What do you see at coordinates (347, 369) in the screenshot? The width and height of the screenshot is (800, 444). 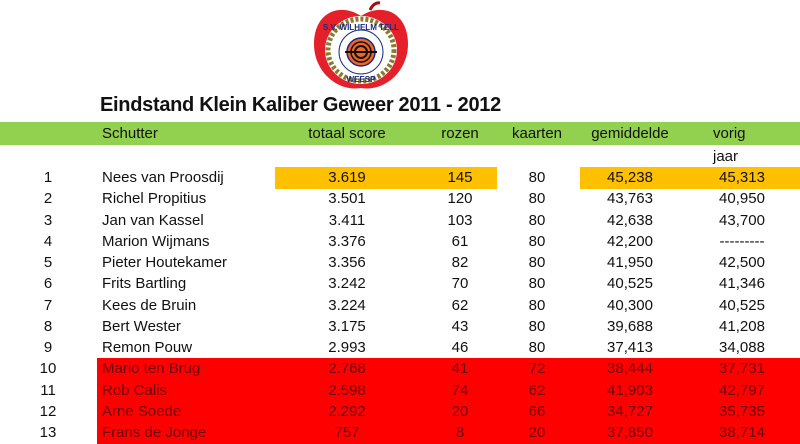 I see `score-cell: 2.768` at bounding box center [347, 369].